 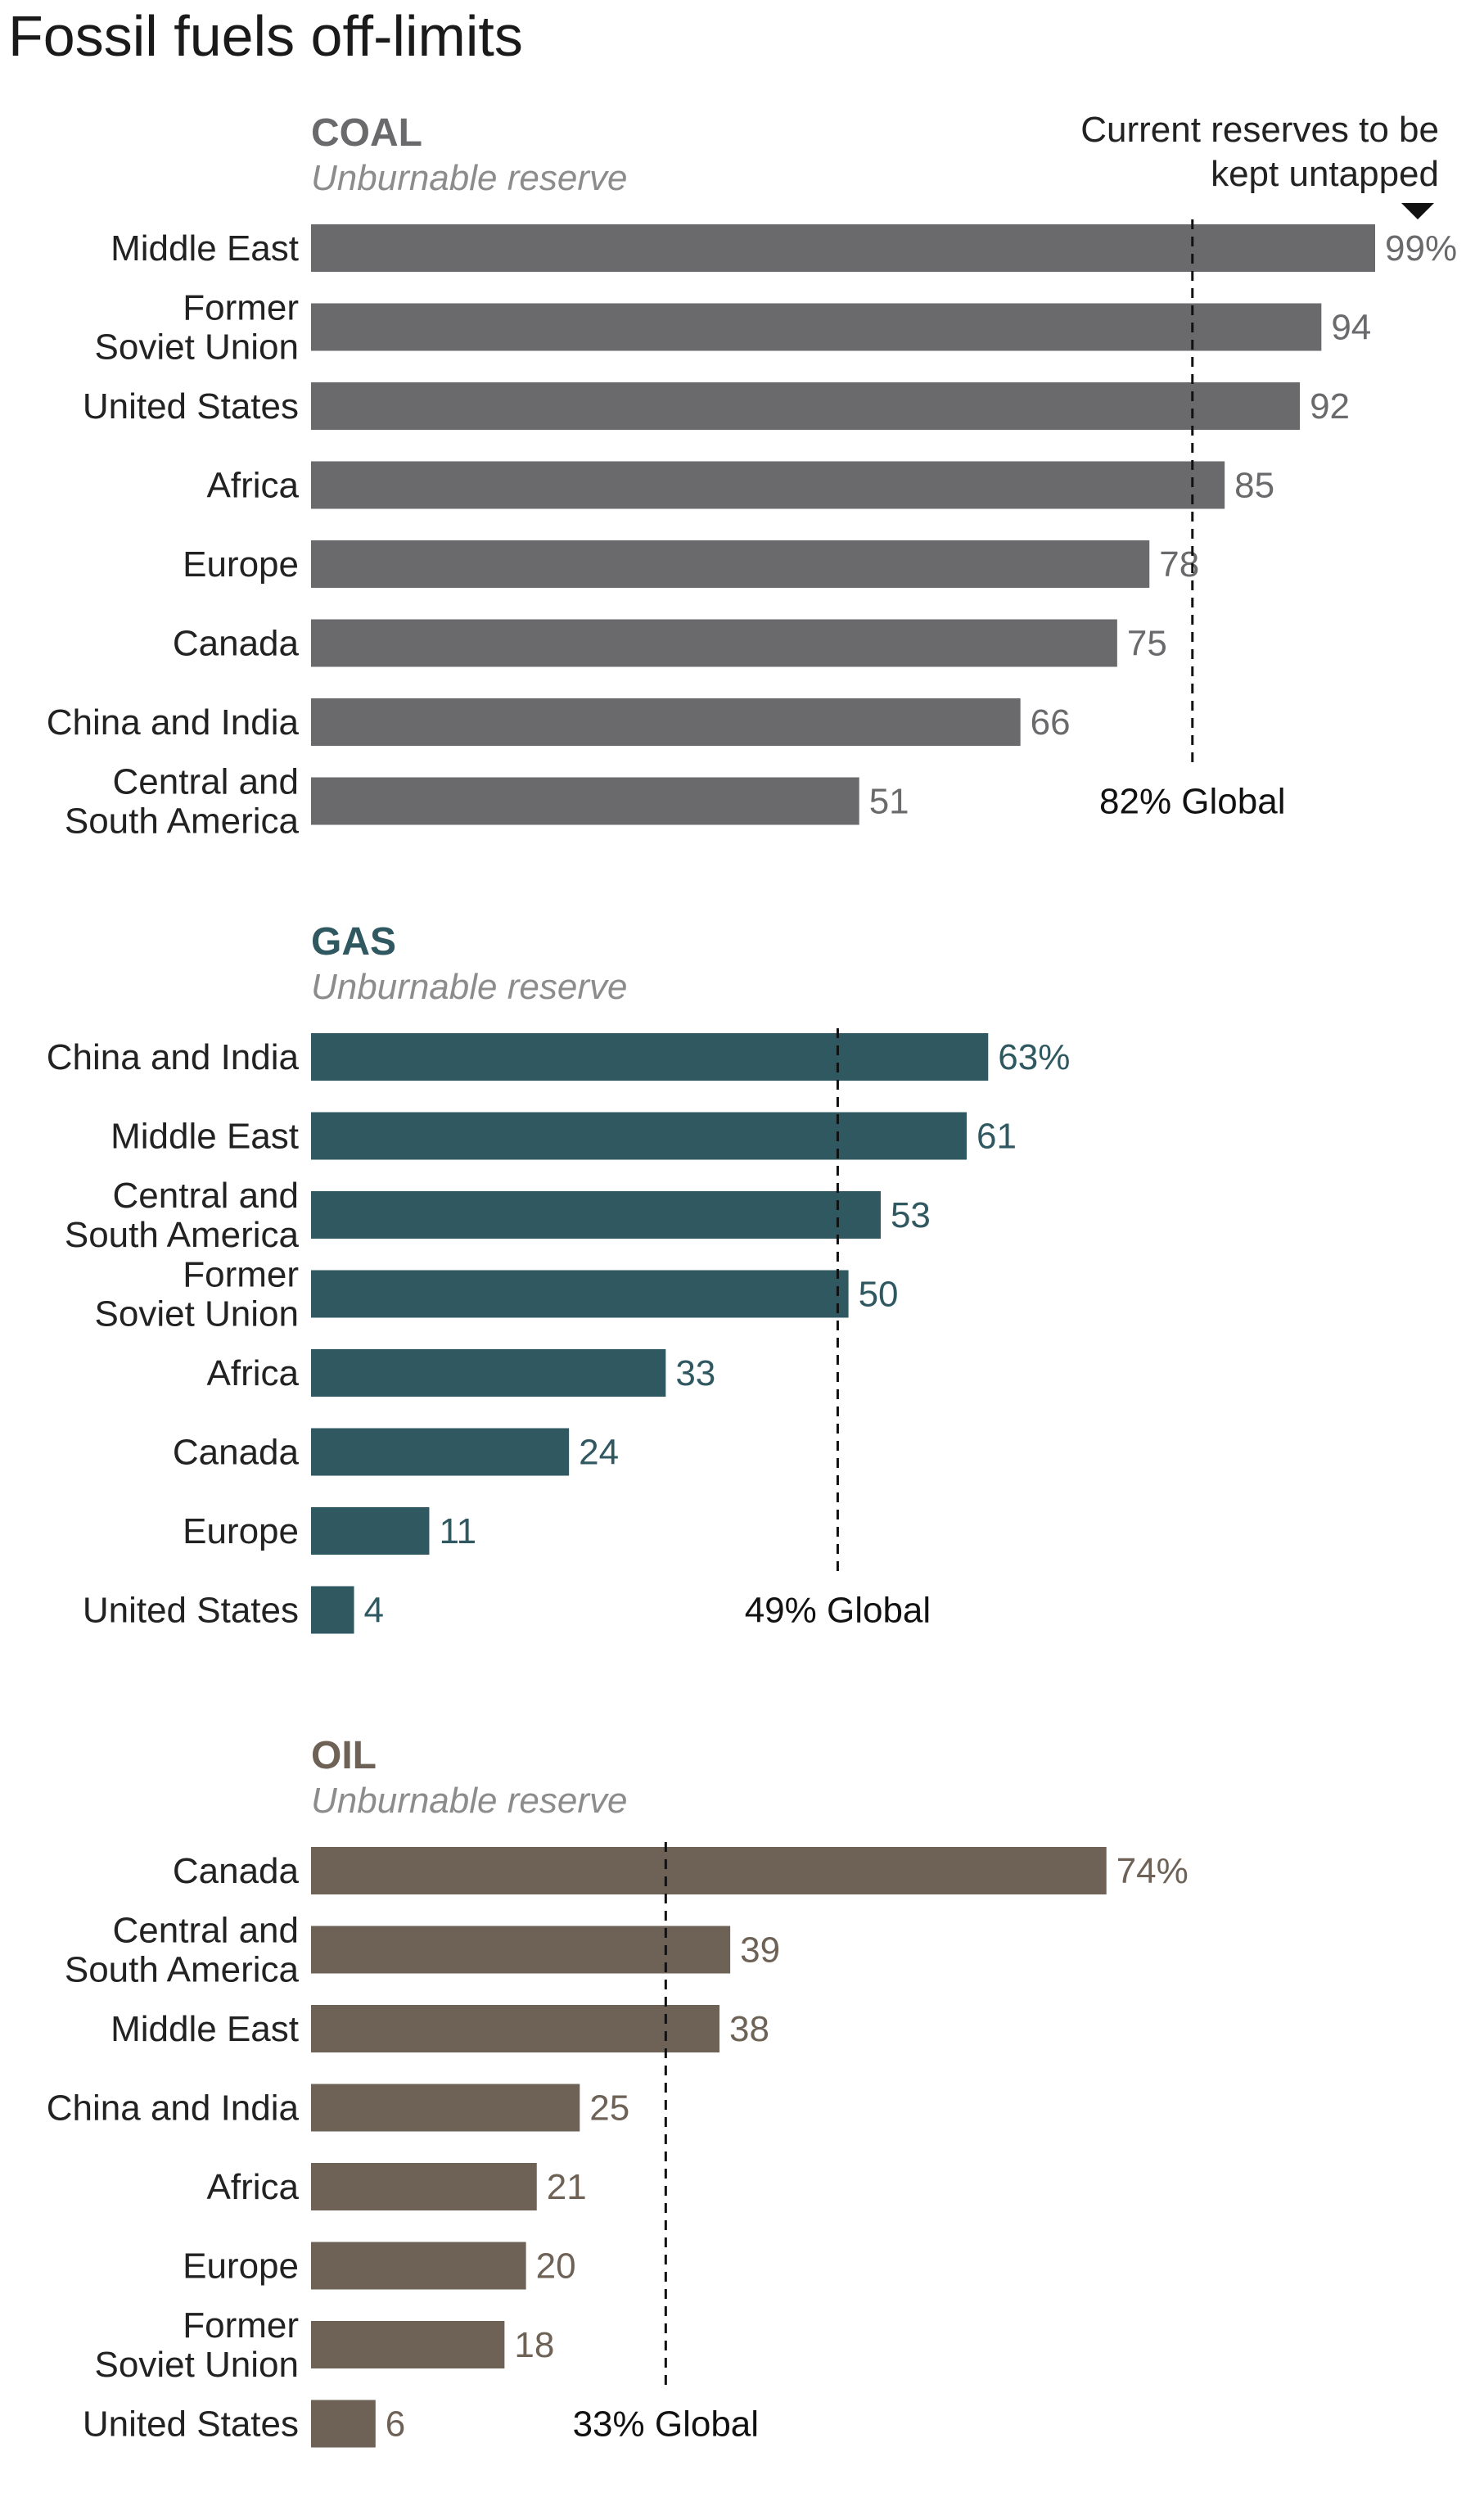 What do you see at coordinates (534, 2345) in the screenshot?
I see `oil-value-label-former-soviet-union: 18` at bounding box center [534, 2345].